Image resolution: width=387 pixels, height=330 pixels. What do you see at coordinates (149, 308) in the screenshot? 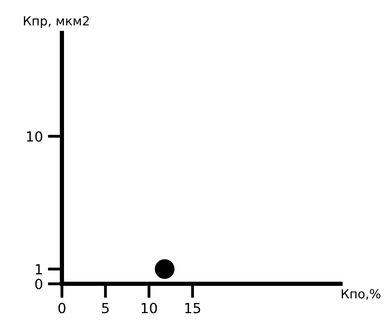
I see `x-tick-label: 10` at bounding box center [149, 308].